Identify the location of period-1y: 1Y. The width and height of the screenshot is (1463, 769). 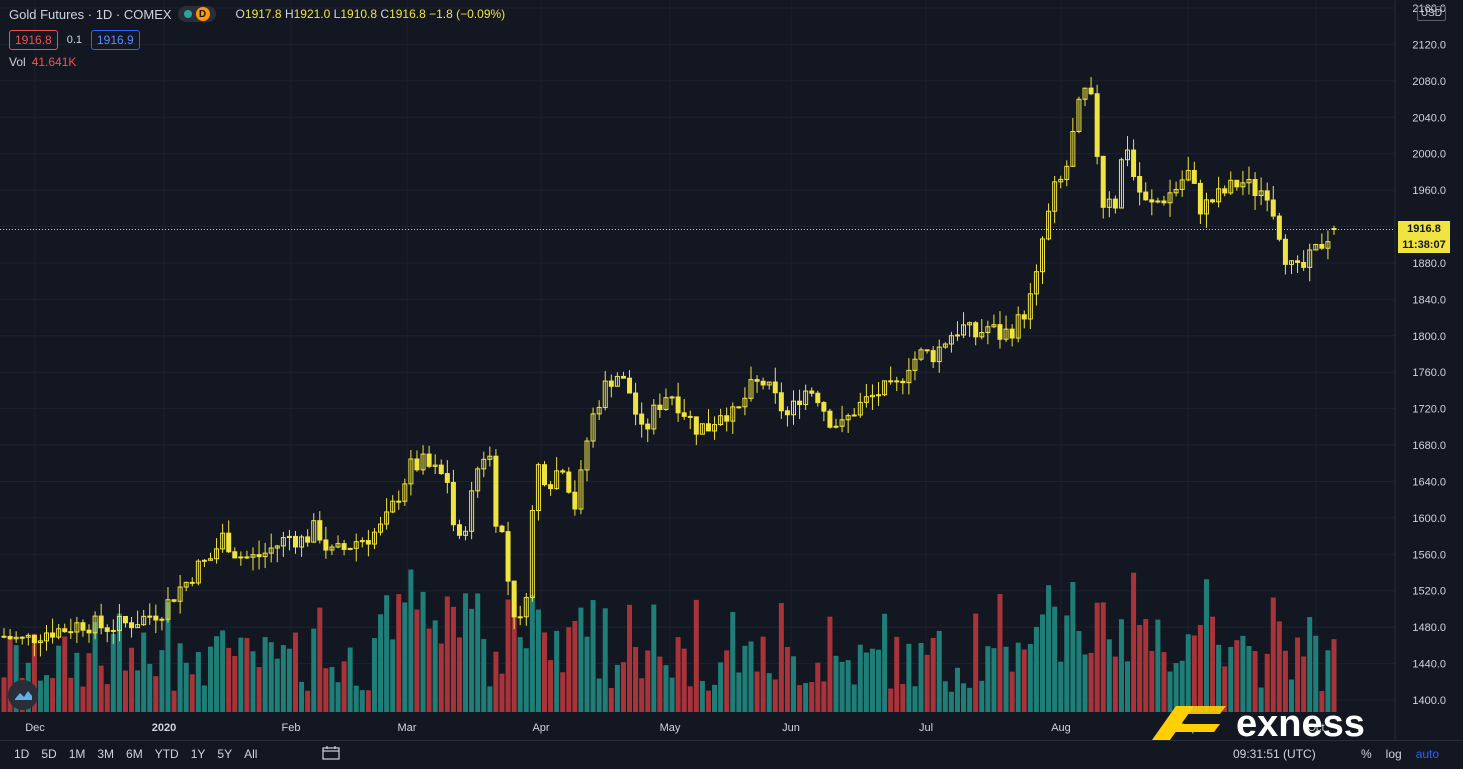
(198, 754).